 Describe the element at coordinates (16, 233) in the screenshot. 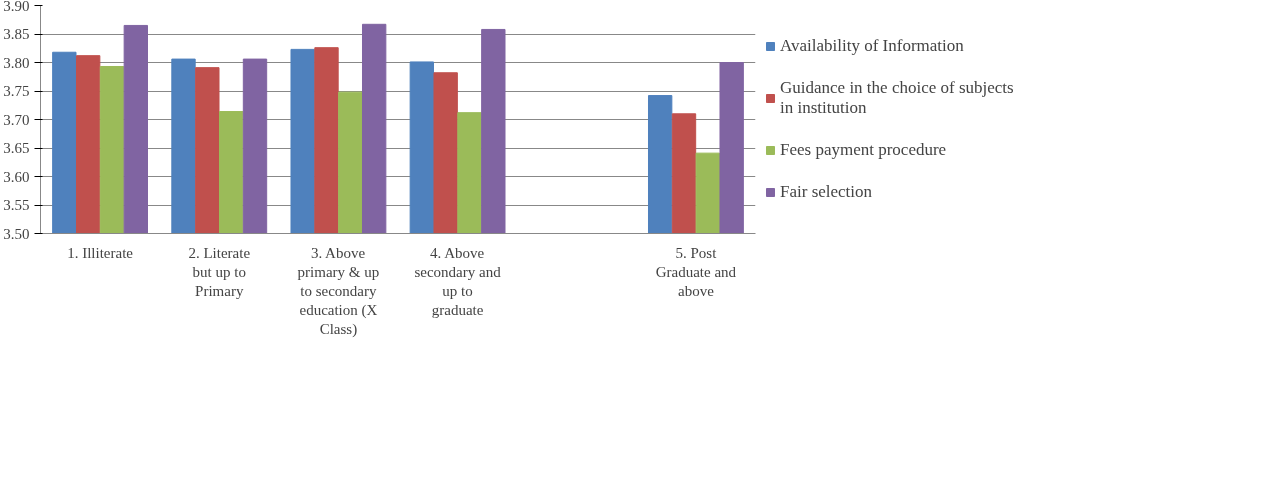

I see `y-tick-label: 3.50` at that location.